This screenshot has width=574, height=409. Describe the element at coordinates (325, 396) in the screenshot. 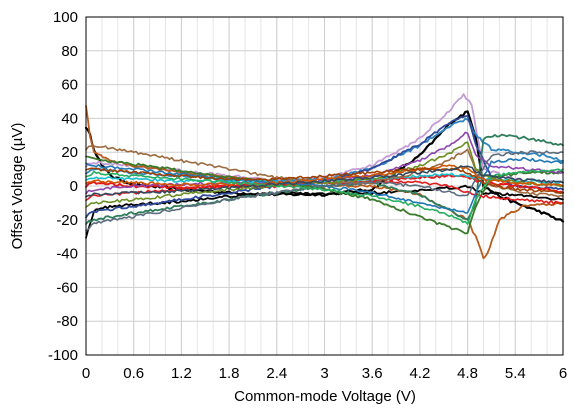

I see `x-axis-label: Common-mode Voltage (V)` at that location.